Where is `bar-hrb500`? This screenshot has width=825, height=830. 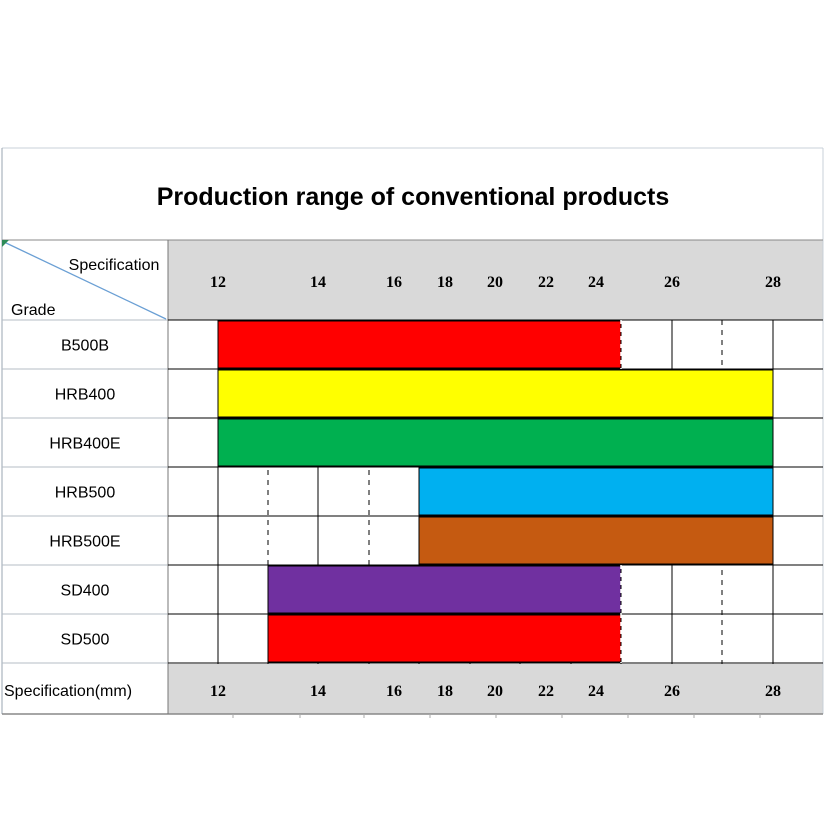 bar-hrb500 is located at coordinates (596, 491).